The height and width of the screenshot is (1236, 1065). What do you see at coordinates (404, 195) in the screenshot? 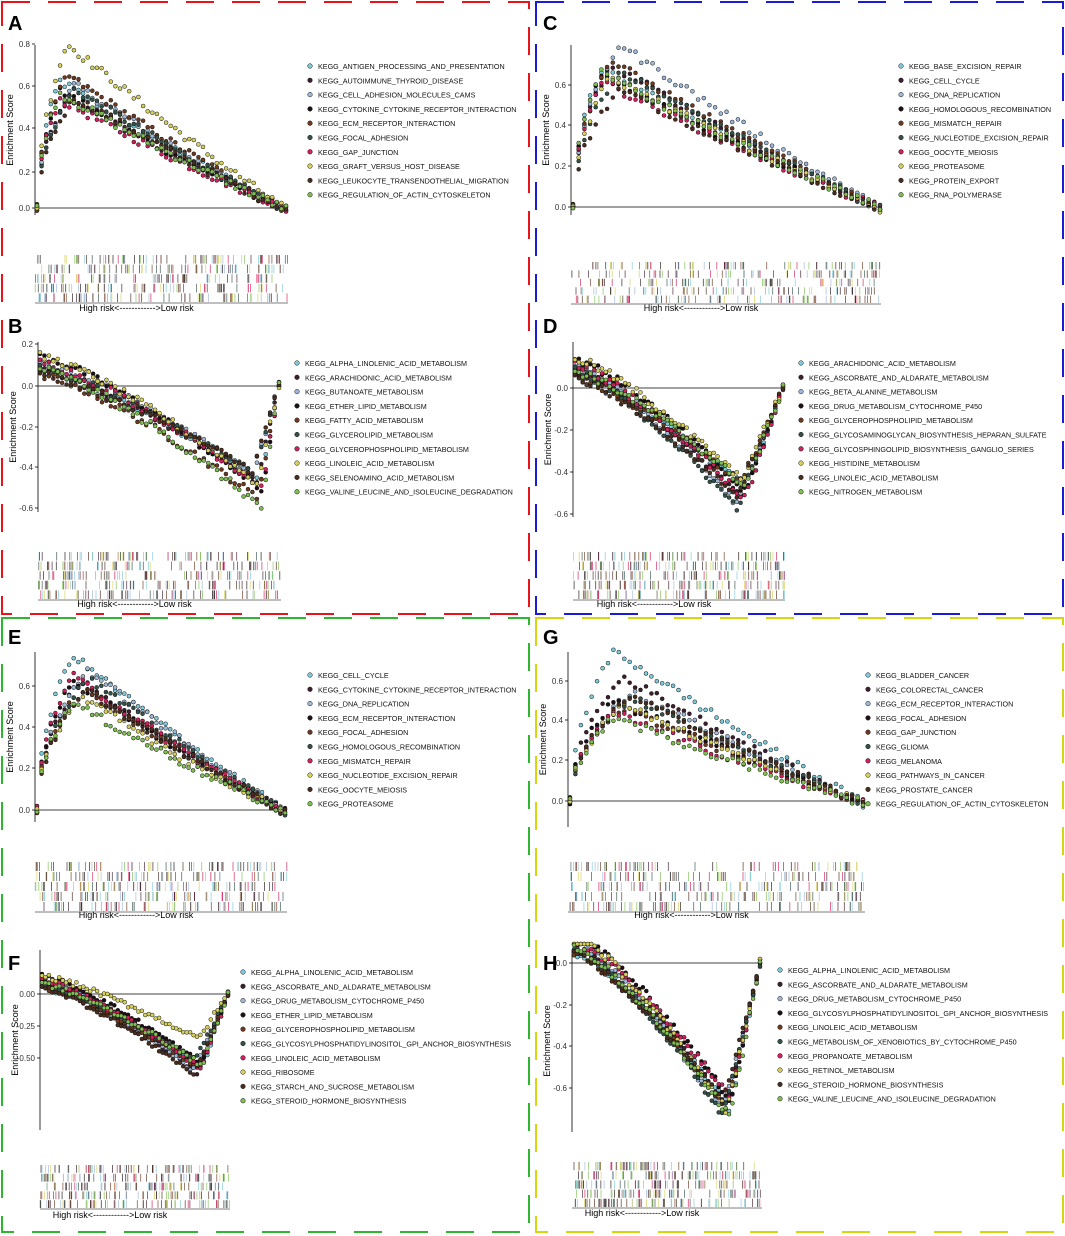
I see `legend-label: KEGG_REGULATION_OF_ACTIN_CYTOSKELETON` at bounding box center [404, 195].